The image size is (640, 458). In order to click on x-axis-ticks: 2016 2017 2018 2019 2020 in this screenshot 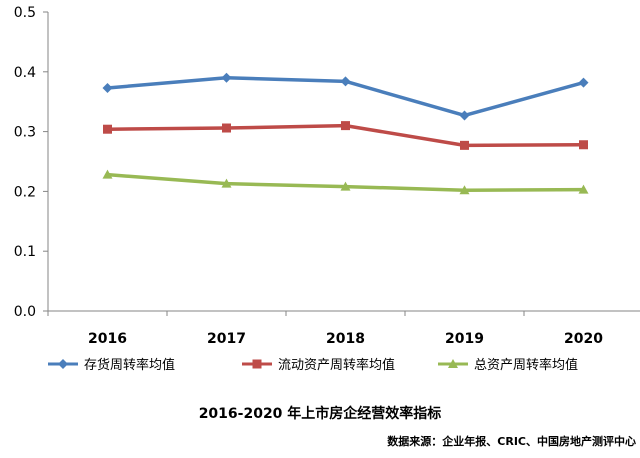, I will do `click(325, 329)`.